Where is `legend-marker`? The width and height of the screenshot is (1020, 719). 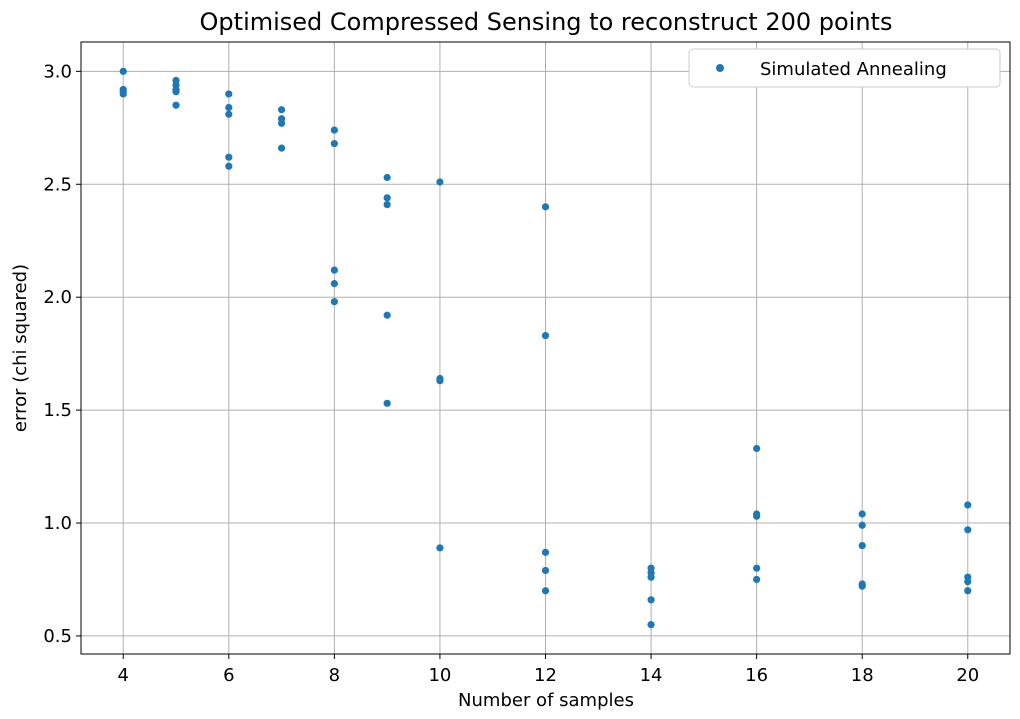
legend-marker is located at coordinates (720, 68).